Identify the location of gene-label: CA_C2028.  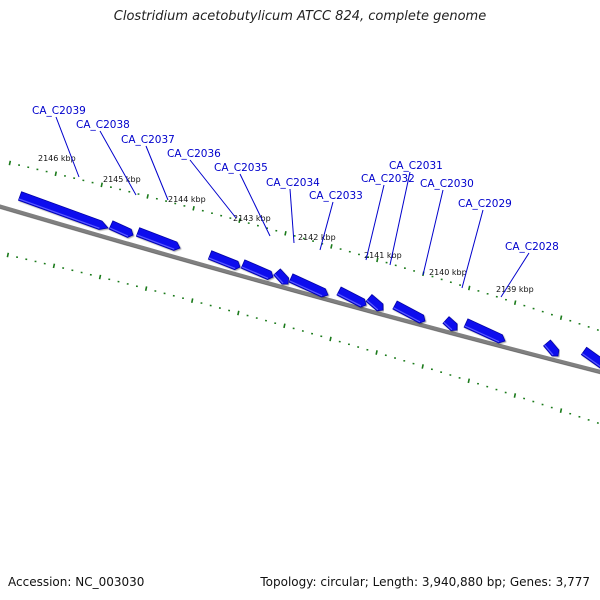
(532, 247).